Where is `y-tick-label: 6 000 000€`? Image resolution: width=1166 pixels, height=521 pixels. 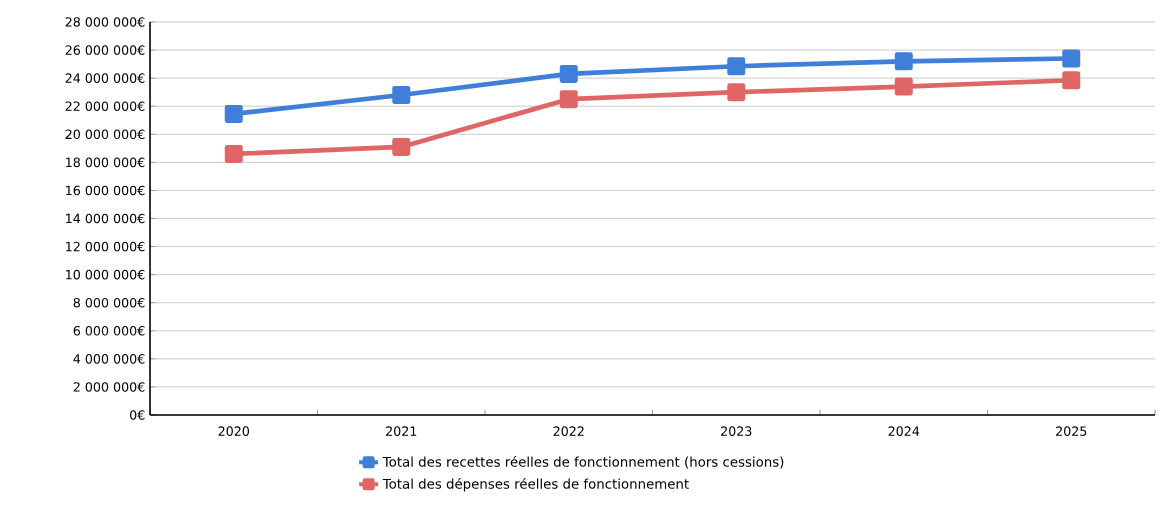 y-tick-label: 6 000 000€ is located at coordinates (109, 330).